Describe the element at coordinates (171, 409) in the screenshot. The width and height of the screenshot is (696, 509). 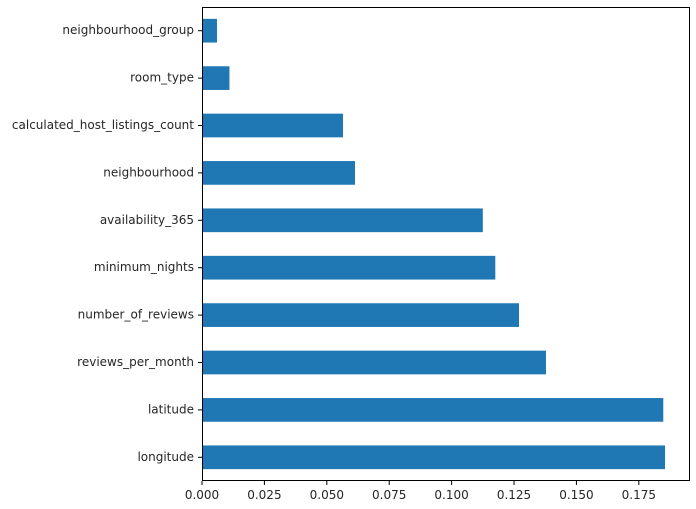
I see `y-tick-label: latitude` at that location.